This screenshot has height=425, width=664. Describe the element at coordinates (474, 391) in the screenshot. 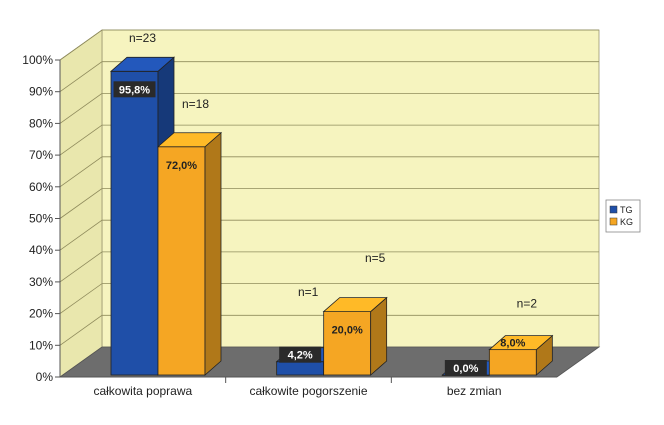

I see `x-tick-label: bez zmian` at that location.